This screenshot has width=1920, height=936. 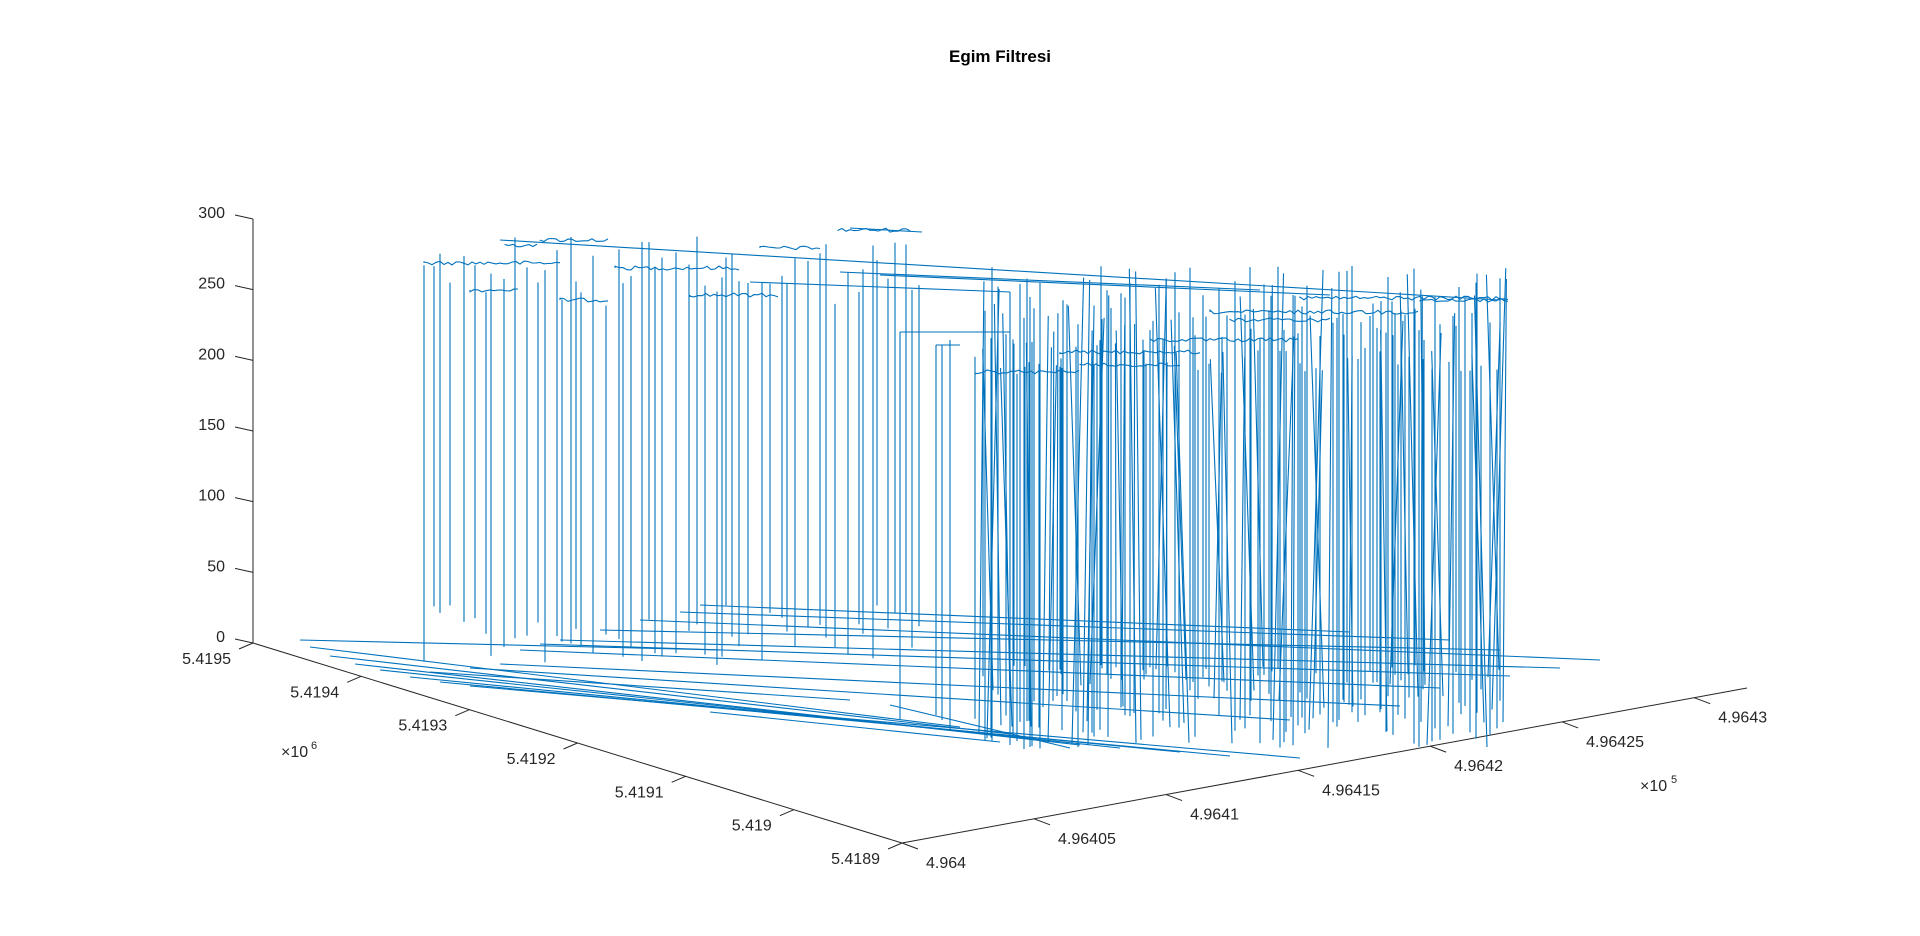 What do you see at coordinates (855, 859) in the screenshot?
I see `y-tick-label: 5.4189` at bounding box center [855, 859].